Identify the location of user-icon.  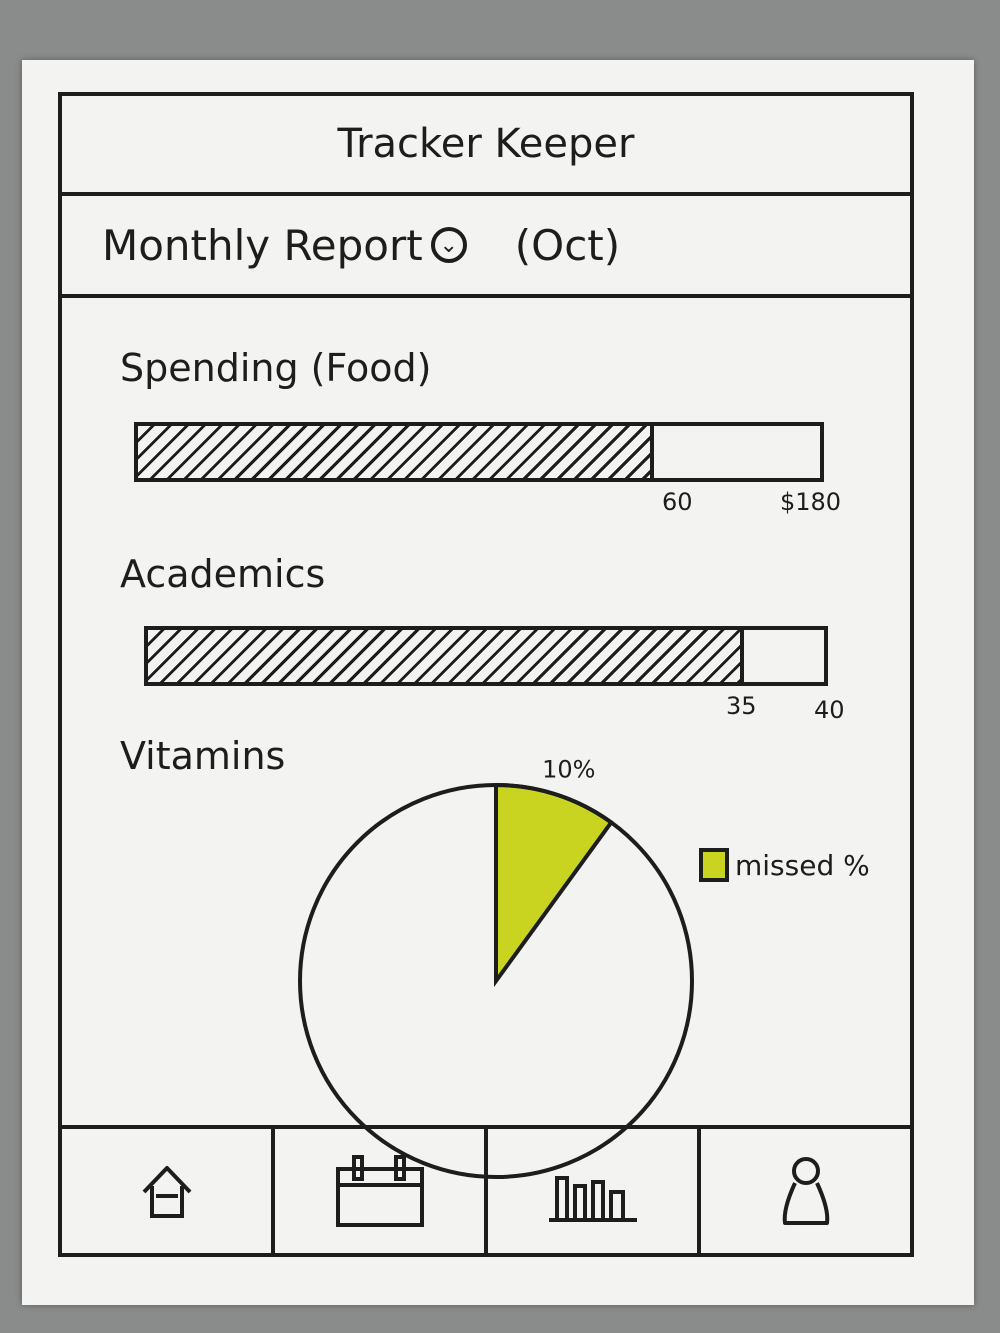
(805, 1191).